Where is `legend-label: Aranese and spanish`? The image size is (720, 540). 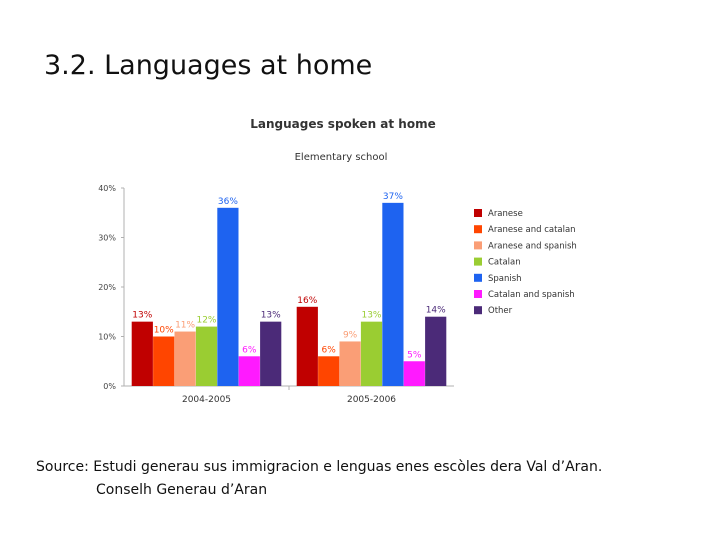
legend-label: Aranese and spanish is located at coordinates (532, 246).